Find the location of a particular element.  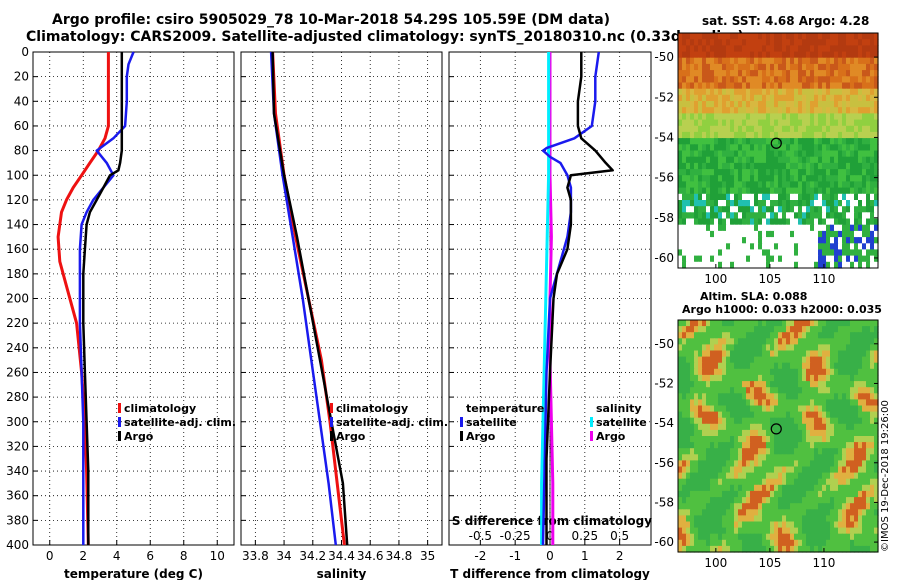

depth-tick-label: 400 is located at coordinates (17, 545).